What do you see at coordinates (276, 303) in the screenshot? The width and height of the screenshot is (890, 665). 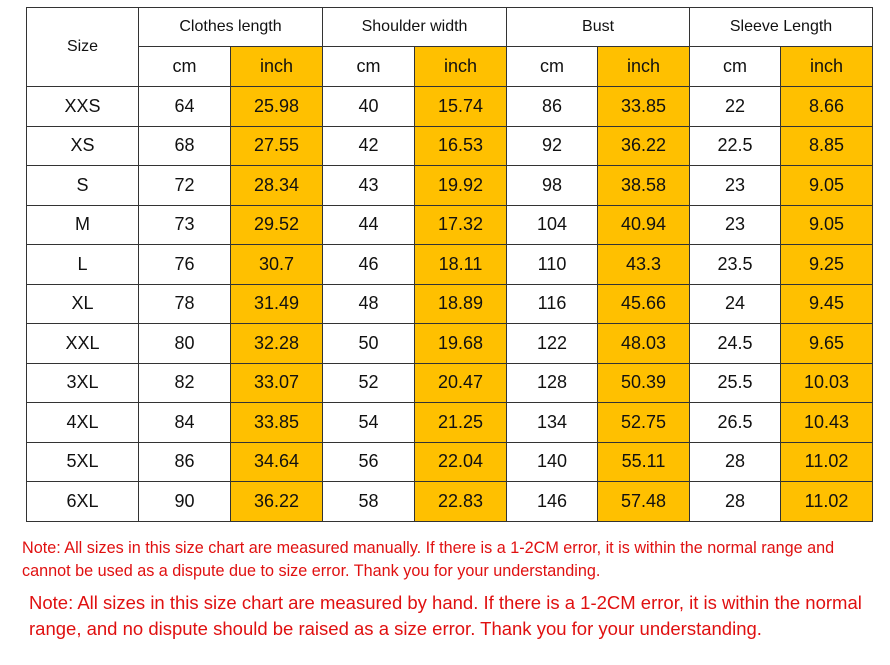 I see `clothes-length-inch-cell: 31.49` at bounding box center [276, 303].